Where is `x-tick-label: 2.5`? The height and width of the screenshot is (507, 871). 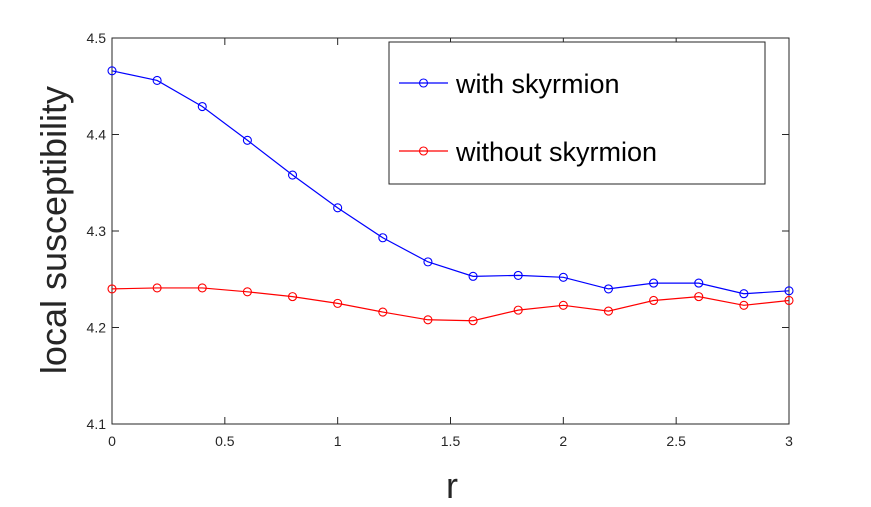 x-tick-label: 2.5 is located at coordinates (676, 441).